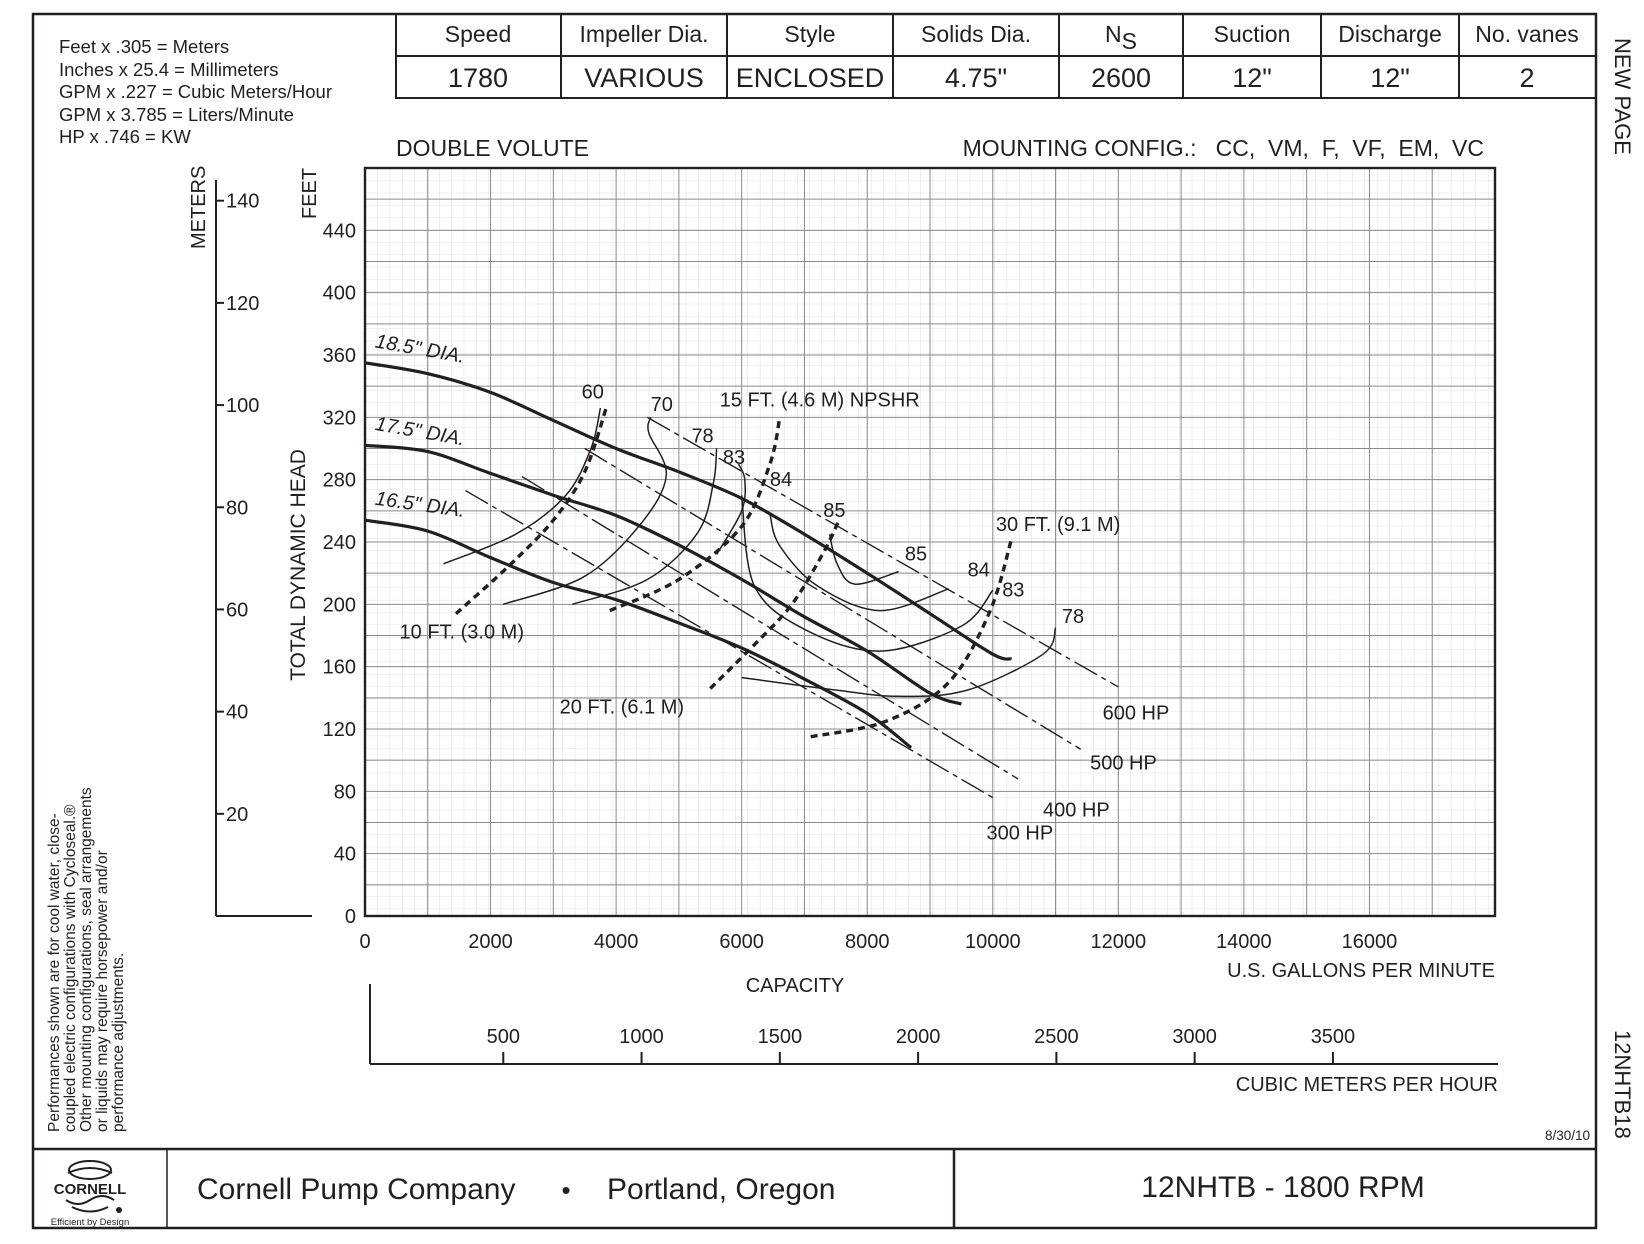  Describe the element at coordinates (1282, 1187) in the screenshot. I see `model-title: 12NHTB - 1800 RPM` at that location.